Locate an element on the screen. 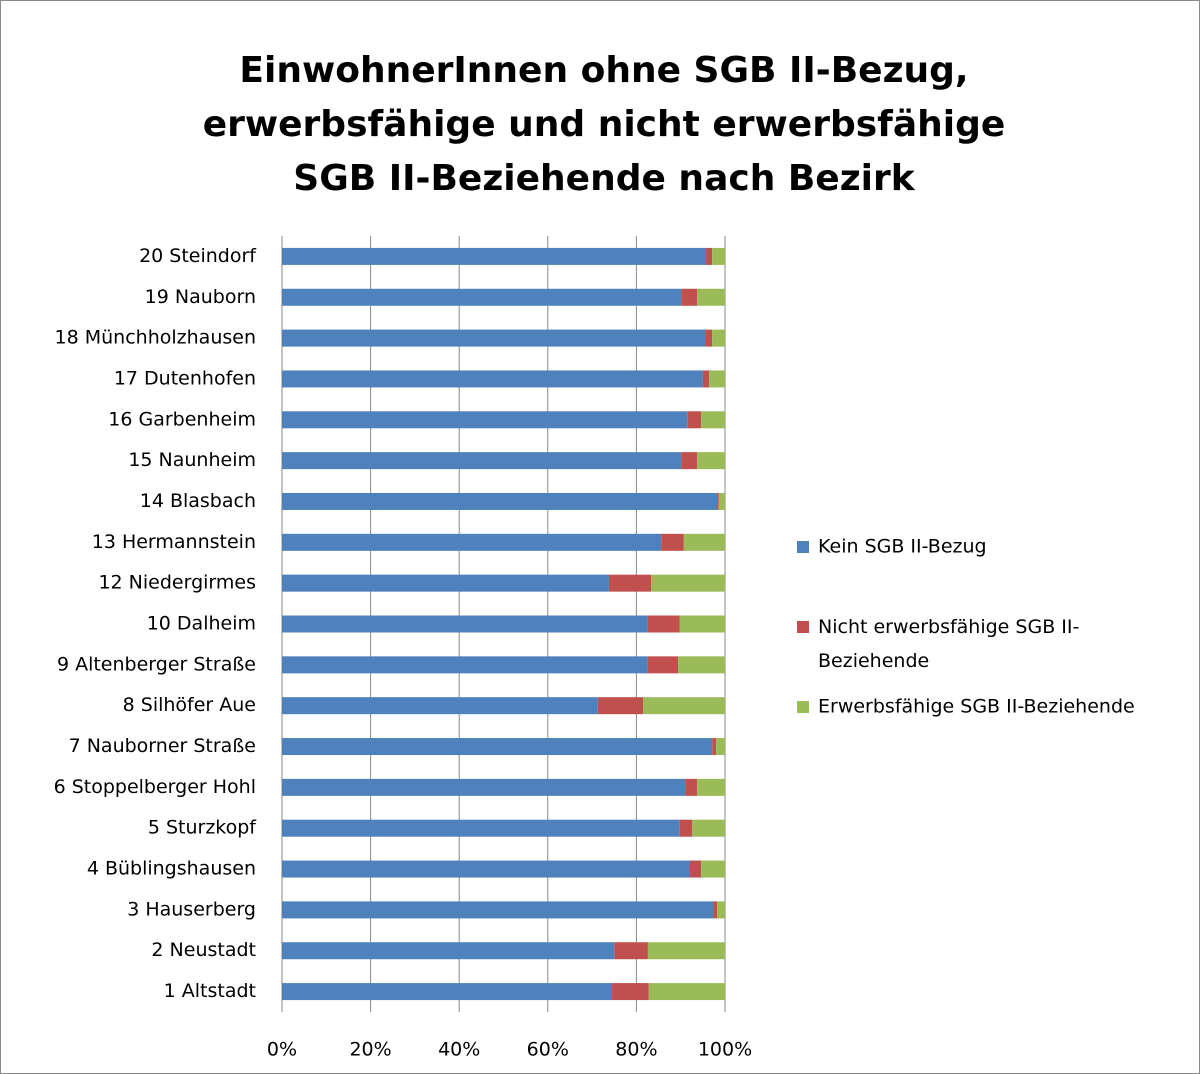 Image resolution: width=1200 pixels, height=1074 pixels. y-tick-label: 5 Sturzkopf is located at coordinates (202, 828).